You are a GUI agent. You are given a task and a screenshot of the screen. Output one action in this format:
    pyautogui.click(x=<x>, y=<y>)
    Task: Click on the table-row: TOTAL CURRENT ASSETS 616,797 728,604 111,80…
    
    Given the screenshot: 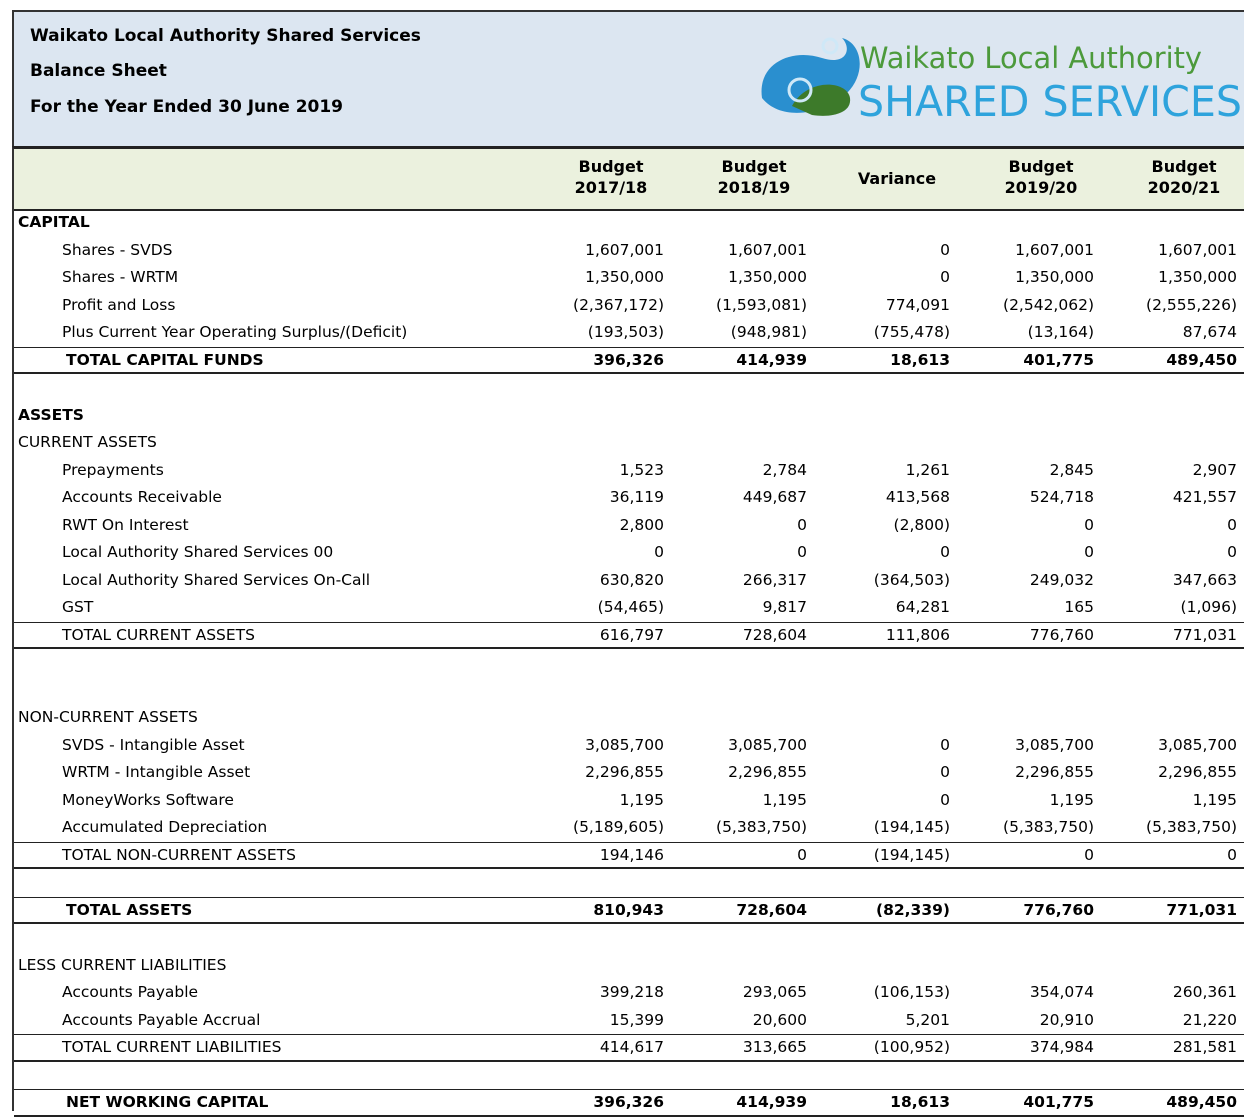 What is the action you would take?
    pyautogui.click(x=629, y=635)
    